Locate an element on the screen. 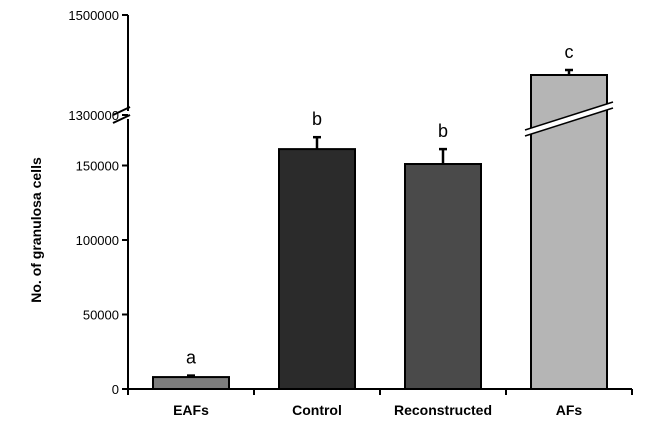 This screenshot has height=421, width=652. x-tick-label-eafs: EAFs is located at coordinates (191, 410).